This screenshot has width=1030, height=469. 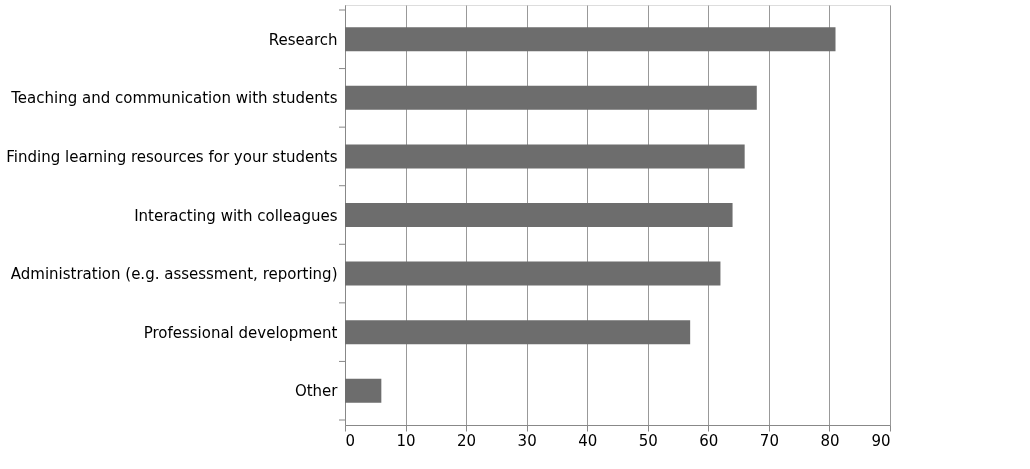 I want to click on x-tick-label: 30, so click(x=527, y=440).